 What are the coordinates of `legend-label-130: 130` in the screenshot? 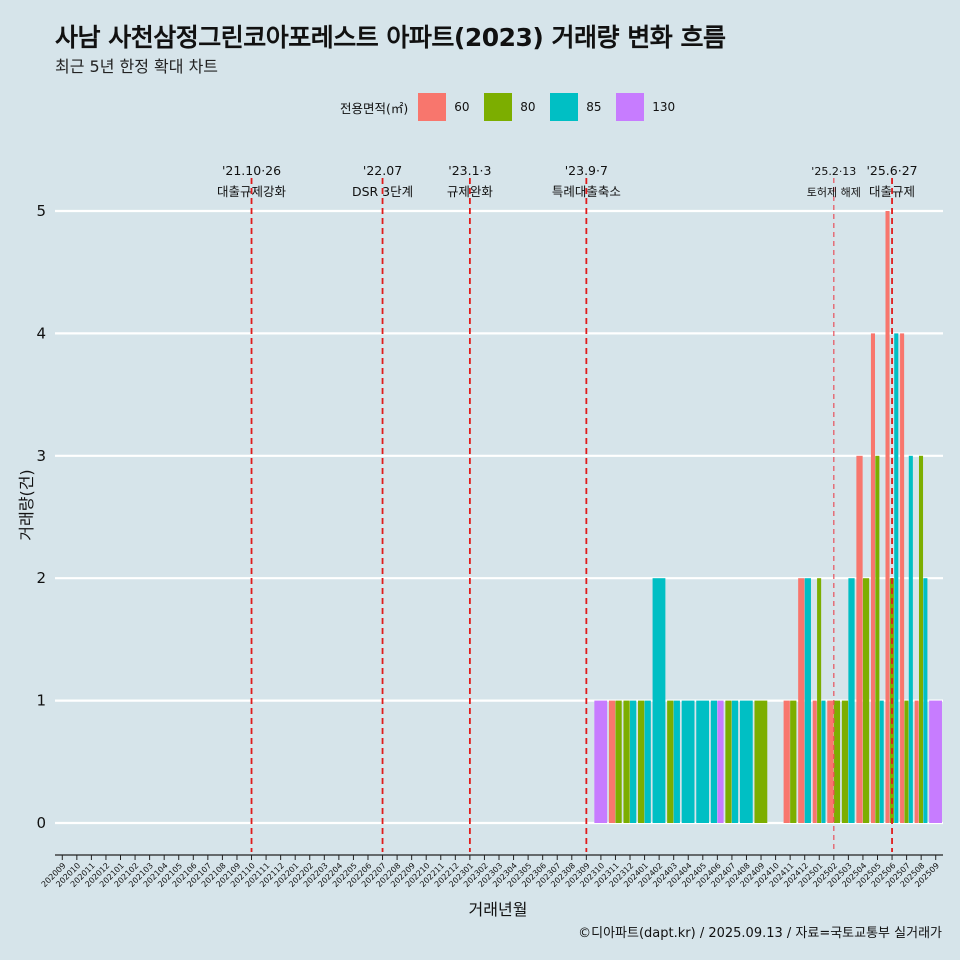 It's located at (664, 107).